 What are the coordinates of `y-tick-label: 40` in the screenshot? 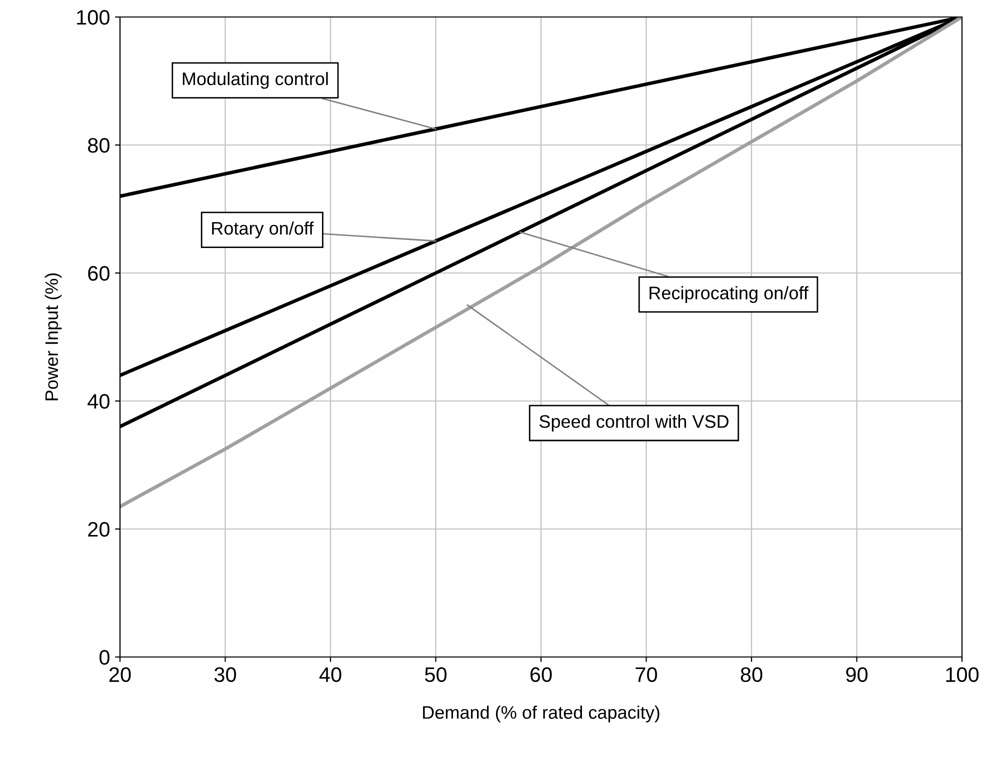 It's located at (99, 401).